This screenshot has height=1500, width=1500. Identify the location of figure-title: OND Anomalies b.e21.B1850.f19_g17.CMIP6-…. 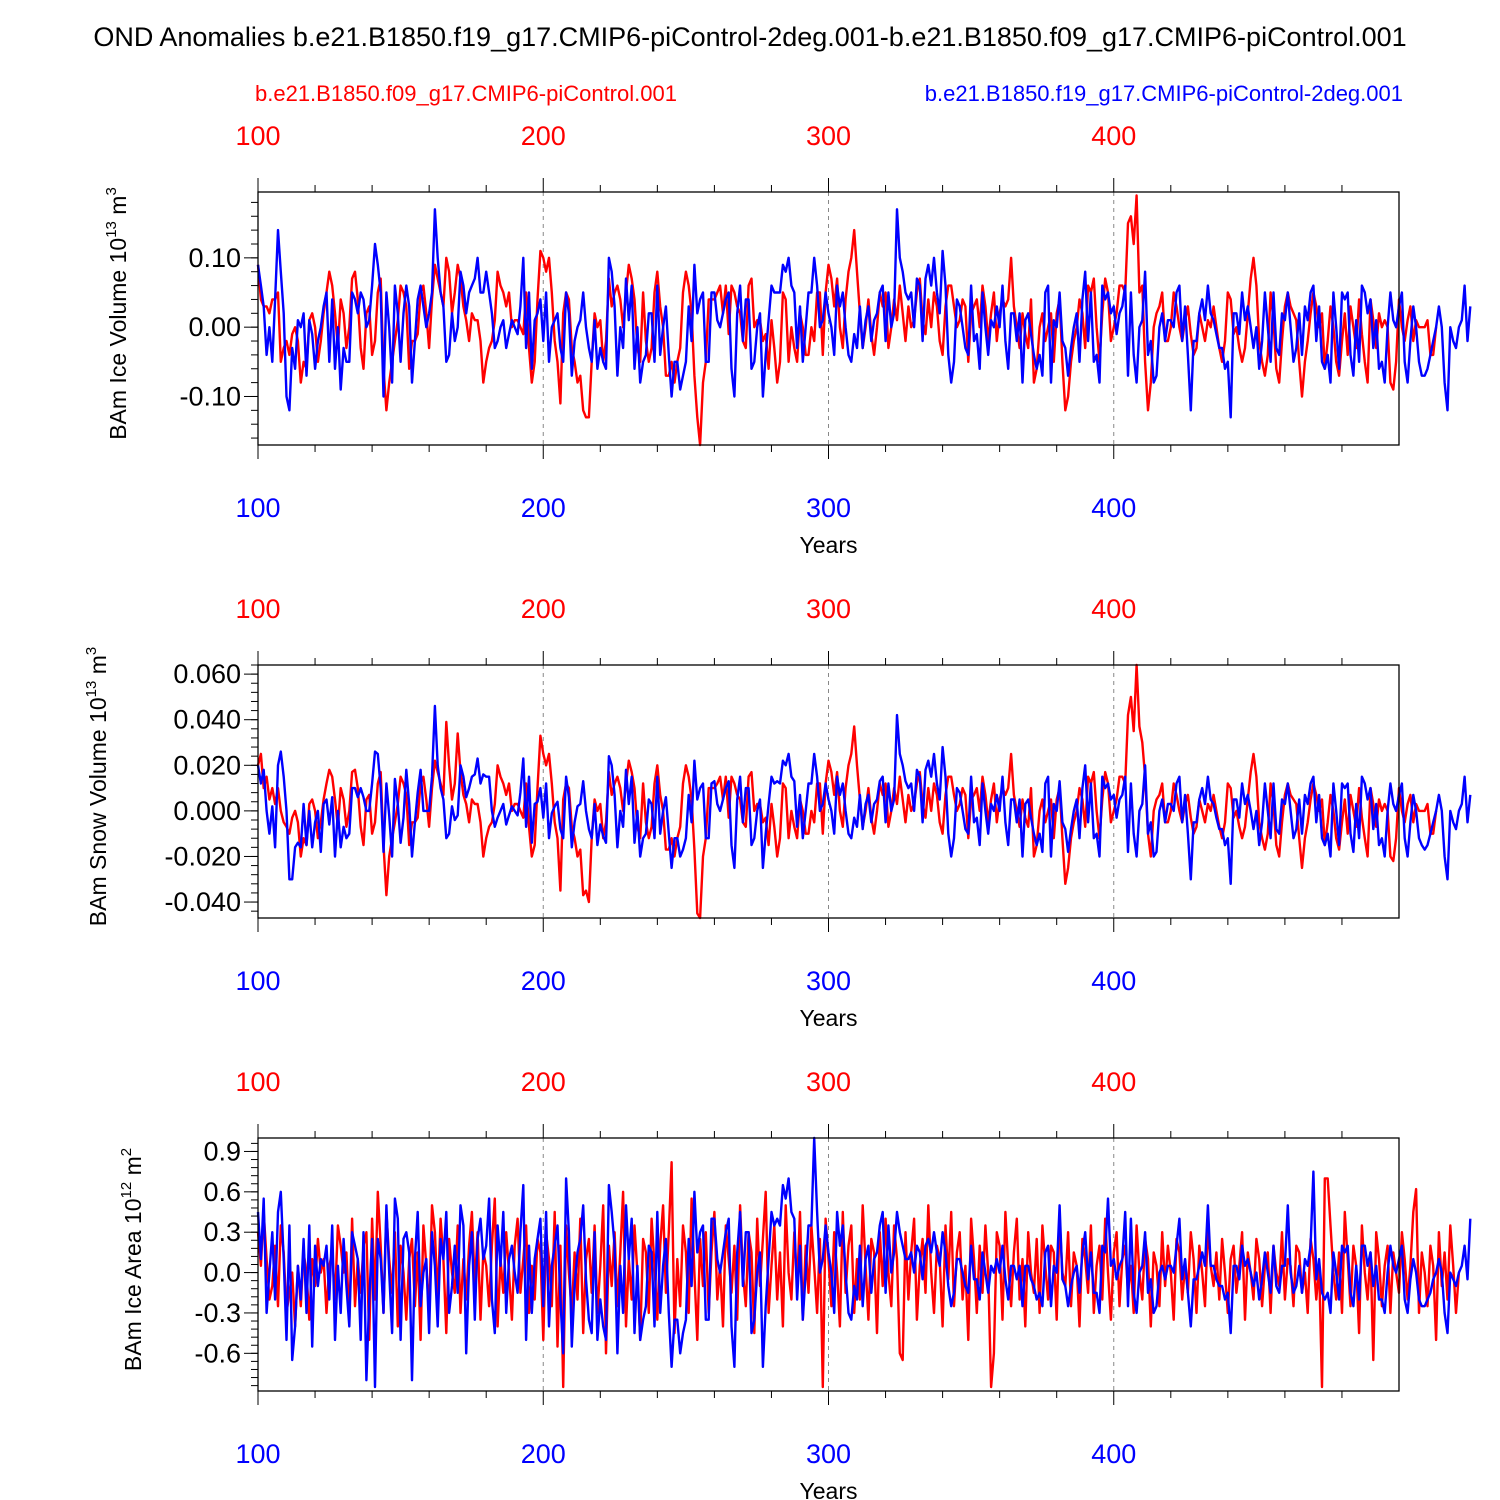
(749, 37).